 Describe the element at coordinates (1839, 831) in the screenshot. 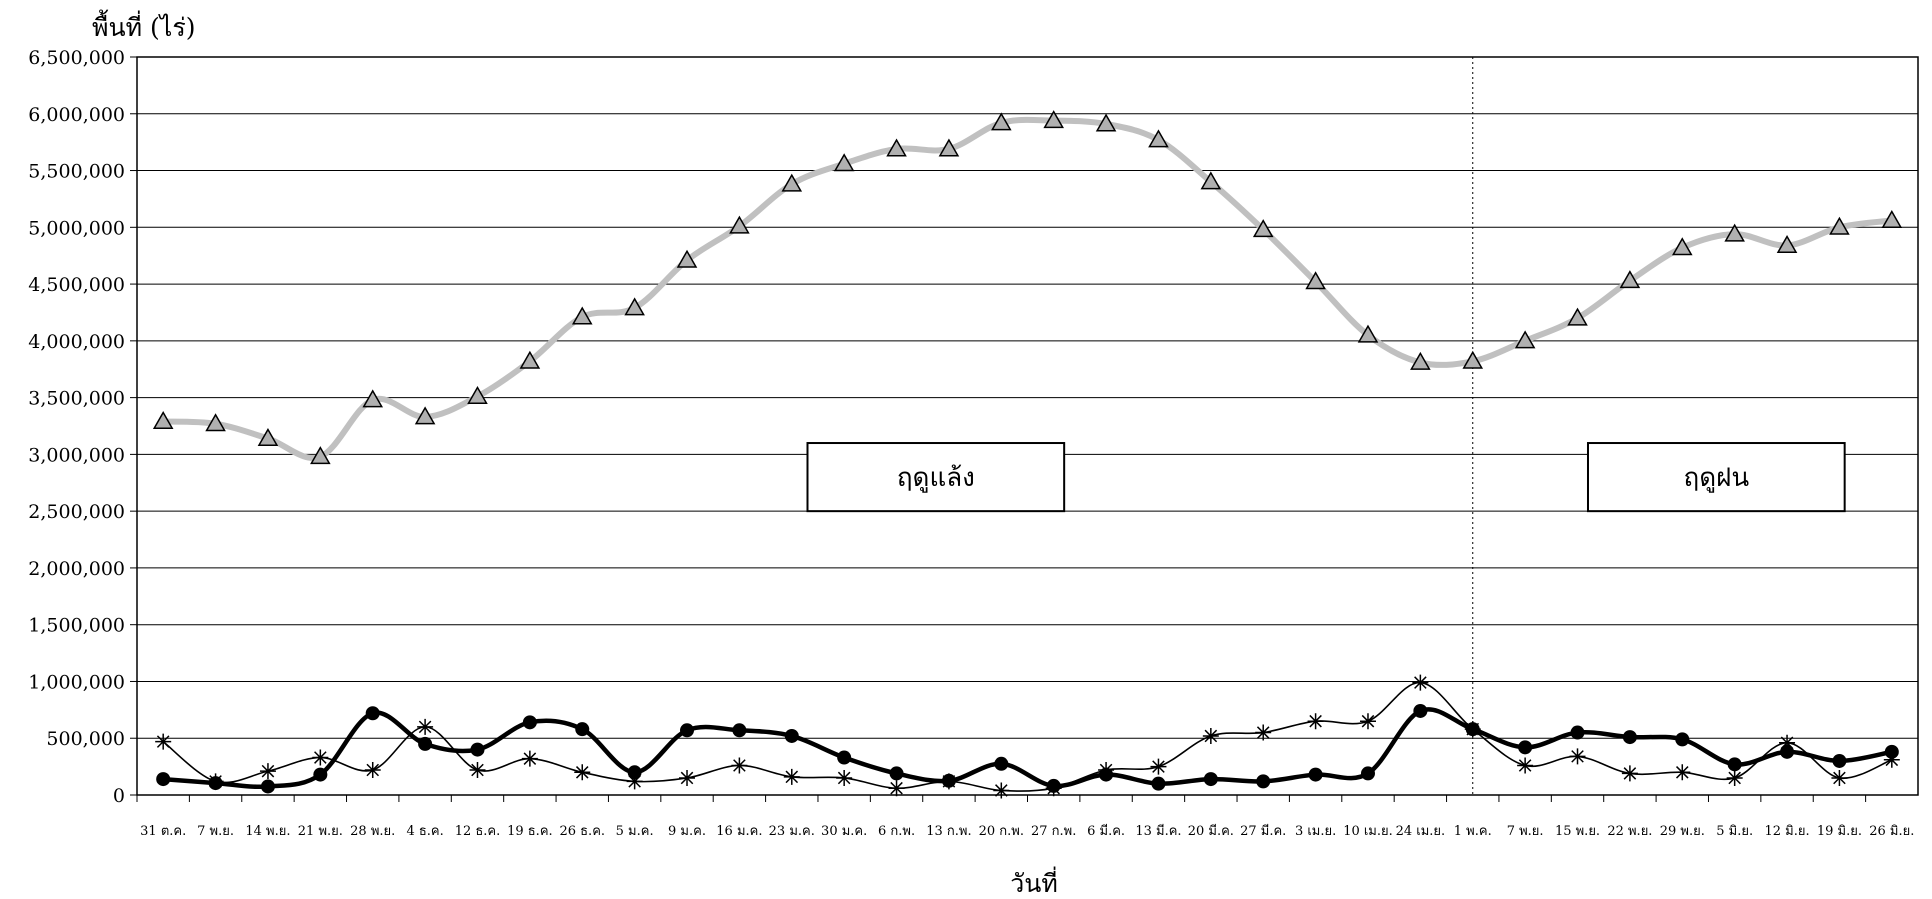

I see `x-tick-label: 19 มิ.ย.` at that location.